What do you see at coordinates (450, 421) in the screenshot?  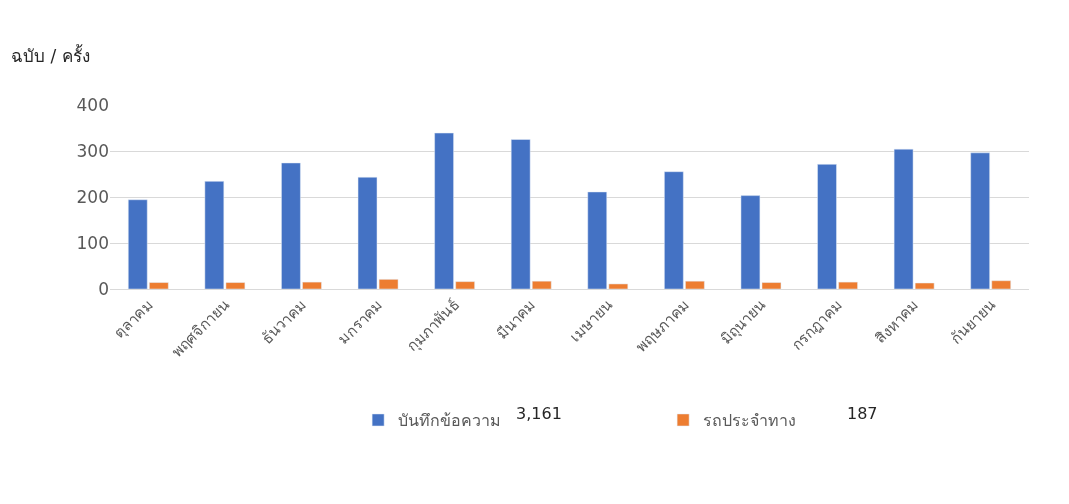 I see `legend-label: บันทึกข้อความ` at bounding box center [450, 421].